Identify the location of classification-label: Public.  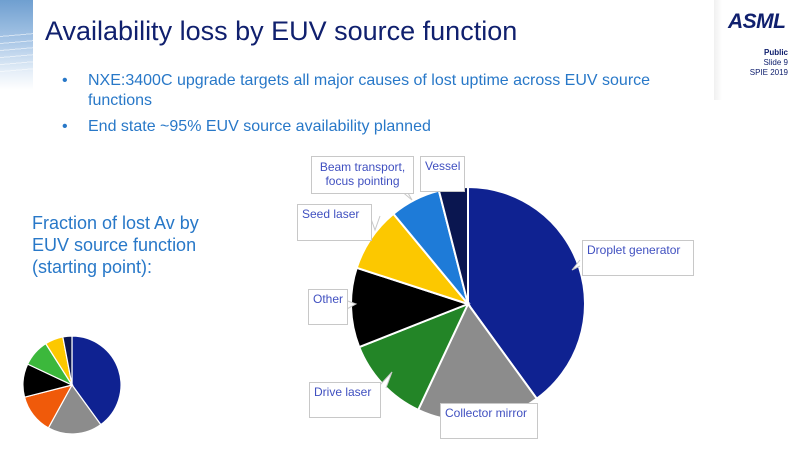
(775, 52).